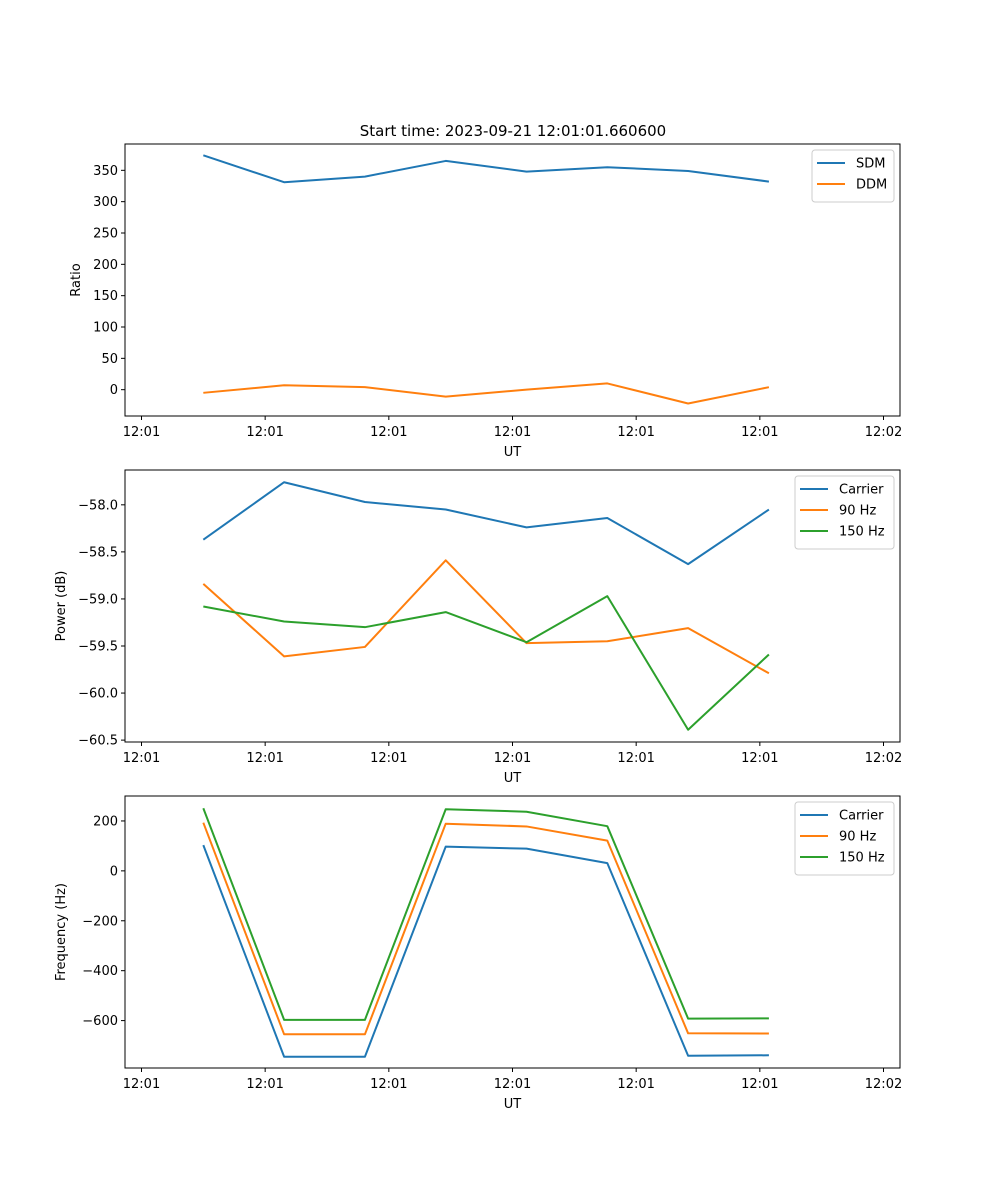 This screenshot has height=1200, width=1000. Describe the element at coordinates (100, 1021) in the screenshot. I see `y-tick-label: −600` at that location.